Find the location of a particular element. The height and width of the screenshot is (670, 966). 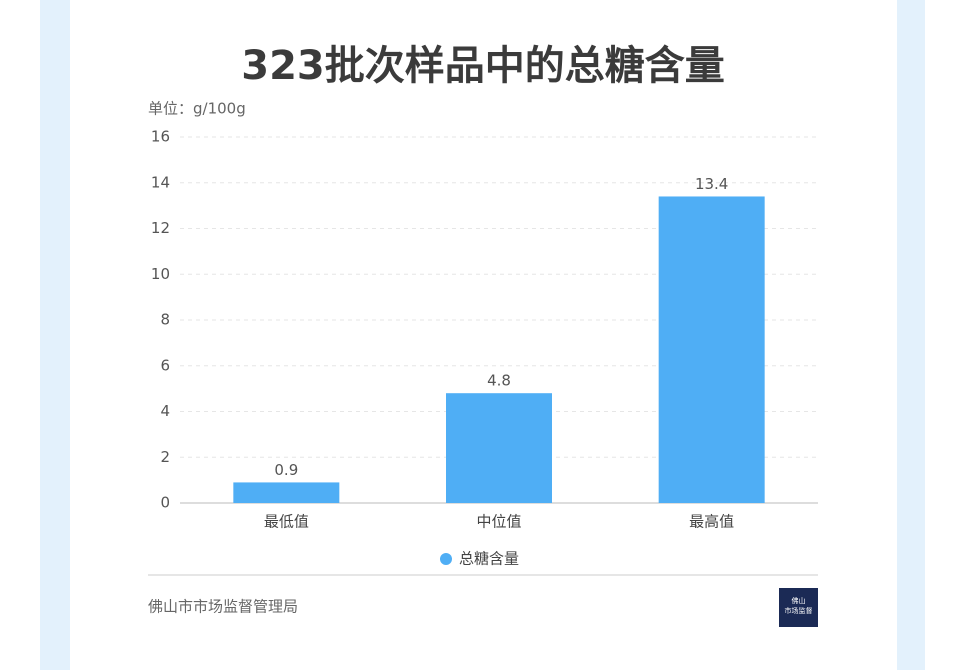

y-tick-label: 2 is located at coordinates (165, 457).